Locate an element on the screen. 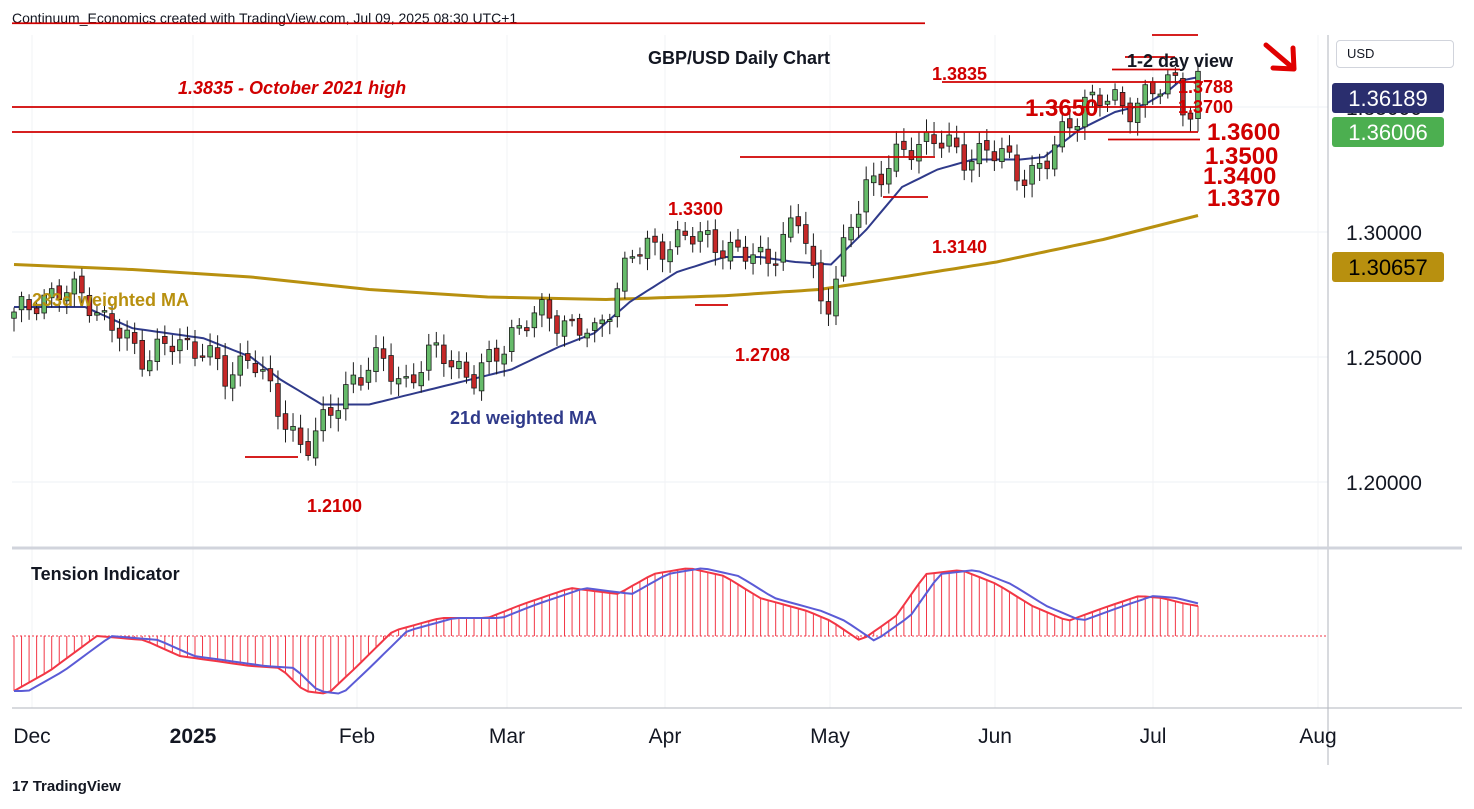 This screenshot has height=809, width=1474. tension-indicator-title: Tension Indicator is located at coordinates (105, 574).